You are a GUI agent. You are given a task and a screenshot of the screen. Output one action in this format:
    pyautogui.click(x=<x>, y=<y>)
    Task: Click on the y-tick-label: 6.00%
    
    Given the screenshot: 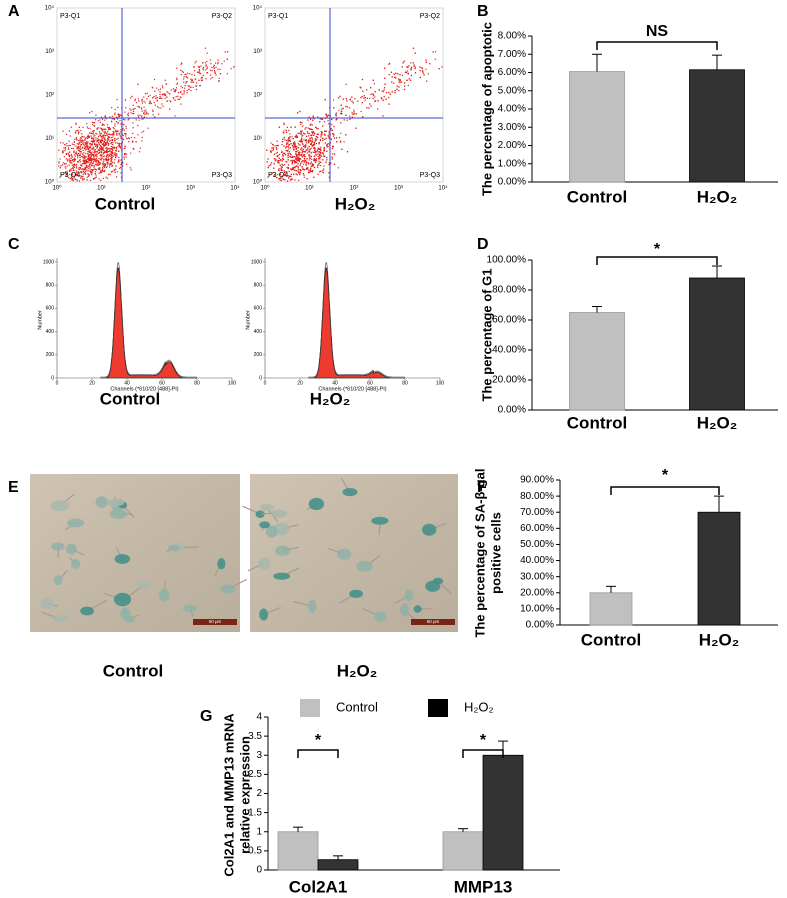 What is the action you would take?
    pyautogui.click(x=512, y=72)
    